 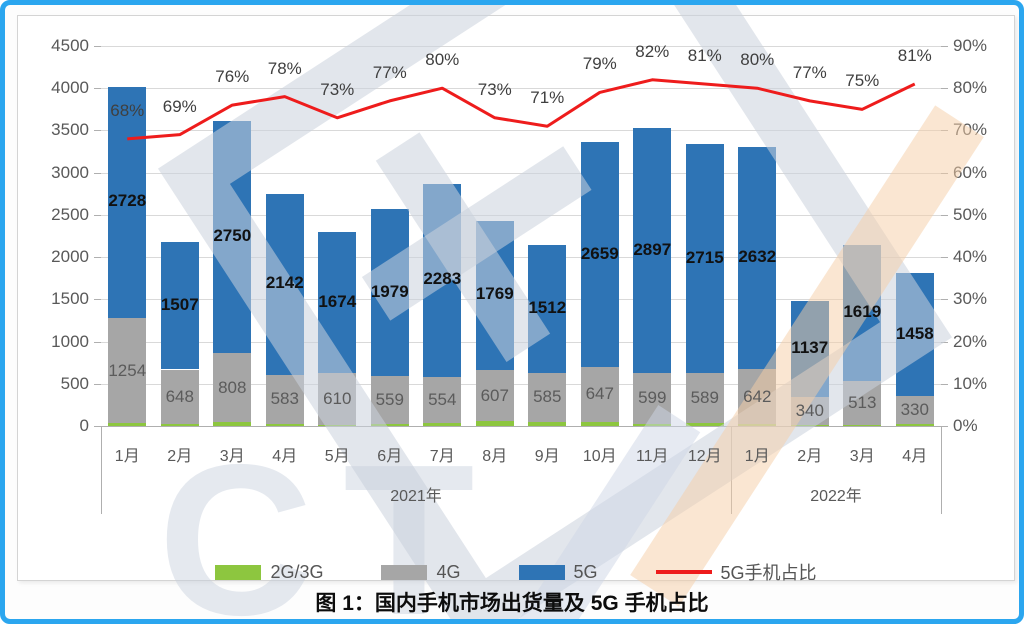 I want to click on legend-item-5g-: 5G手机占比, so click(x=736, y=572).